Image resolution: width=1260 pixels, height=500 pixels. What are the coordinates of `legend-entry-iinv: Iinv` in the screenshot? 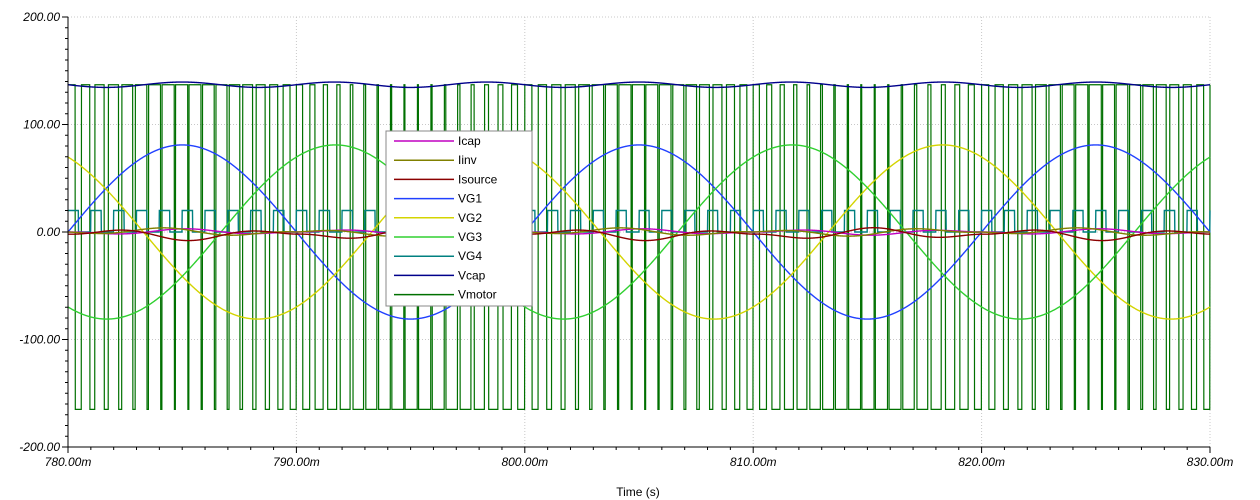 It's located at (467, 160).